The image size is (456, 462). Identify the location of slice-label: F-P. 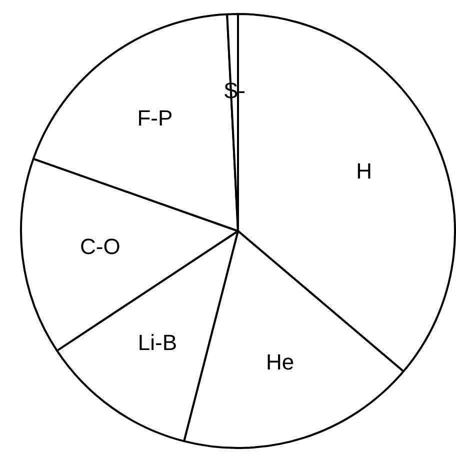
(155, 118).